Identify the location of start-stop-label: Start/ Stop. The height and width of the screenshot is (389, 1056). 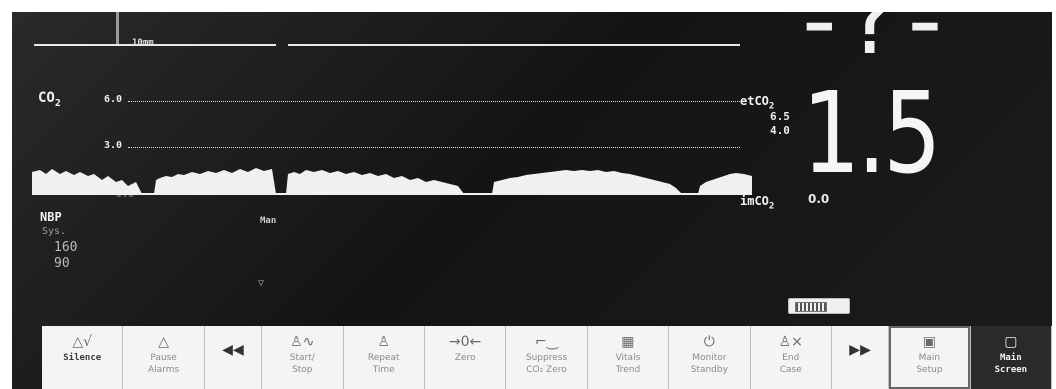
(302, 364).